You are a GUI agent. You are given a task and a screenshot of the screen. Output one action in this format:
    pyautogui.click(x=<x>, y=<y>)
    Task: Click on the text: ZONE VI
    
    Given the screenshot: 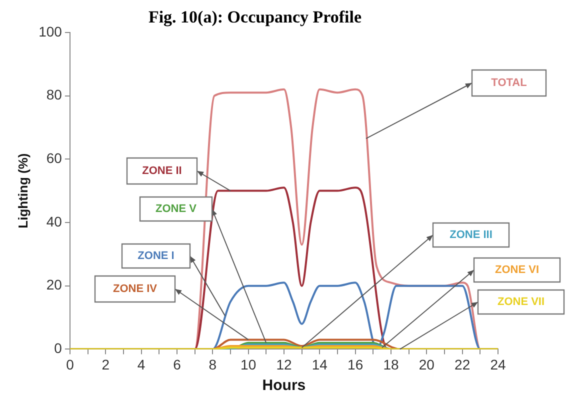 What is the action you would take?
    pyautogui.click(x=517, y=270)
    